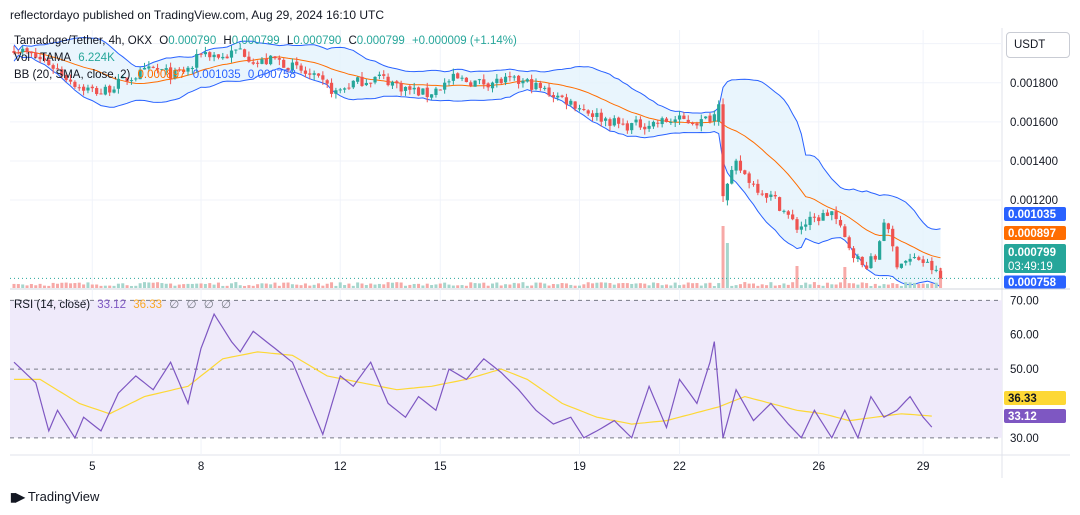 The height and width of the screenshot is (515, 1080). What do you see at coordinates (1034, 201) in the screenshot?
I see `price-tick-label: 0.001200` at bounding box center [1034, 201].